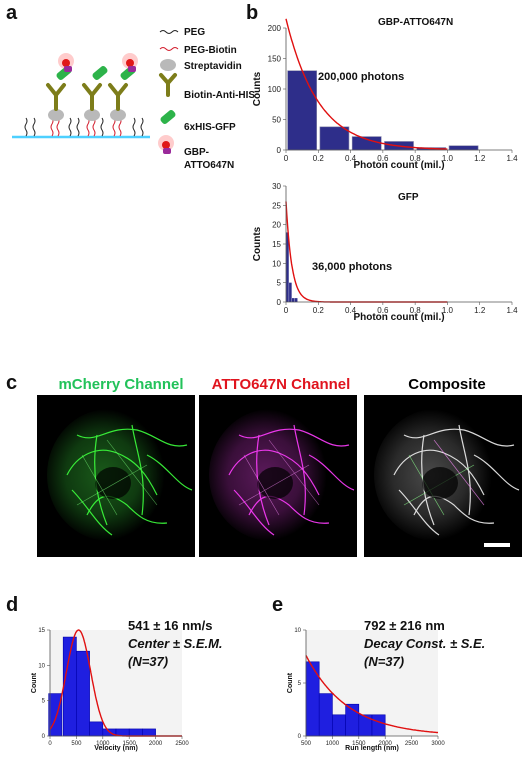 This screenshot has width=525, height=761. I want to click on peg-legend-icon, so click(169, 32).